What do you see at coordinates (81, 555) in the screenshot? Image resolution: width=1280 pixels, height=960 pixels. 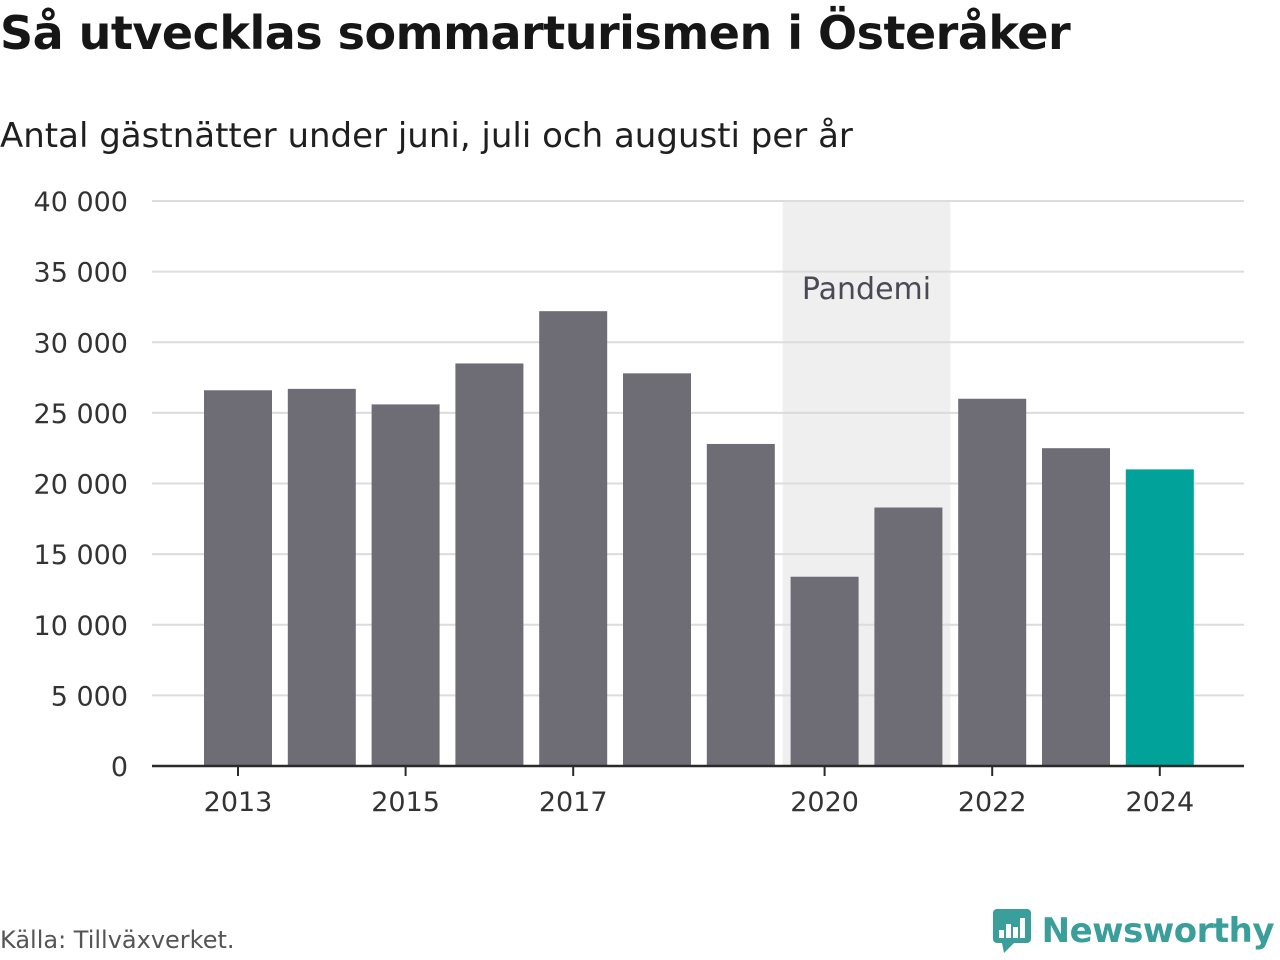 I see `y-tick-label: 15 000` at bounding box center [81, 555].